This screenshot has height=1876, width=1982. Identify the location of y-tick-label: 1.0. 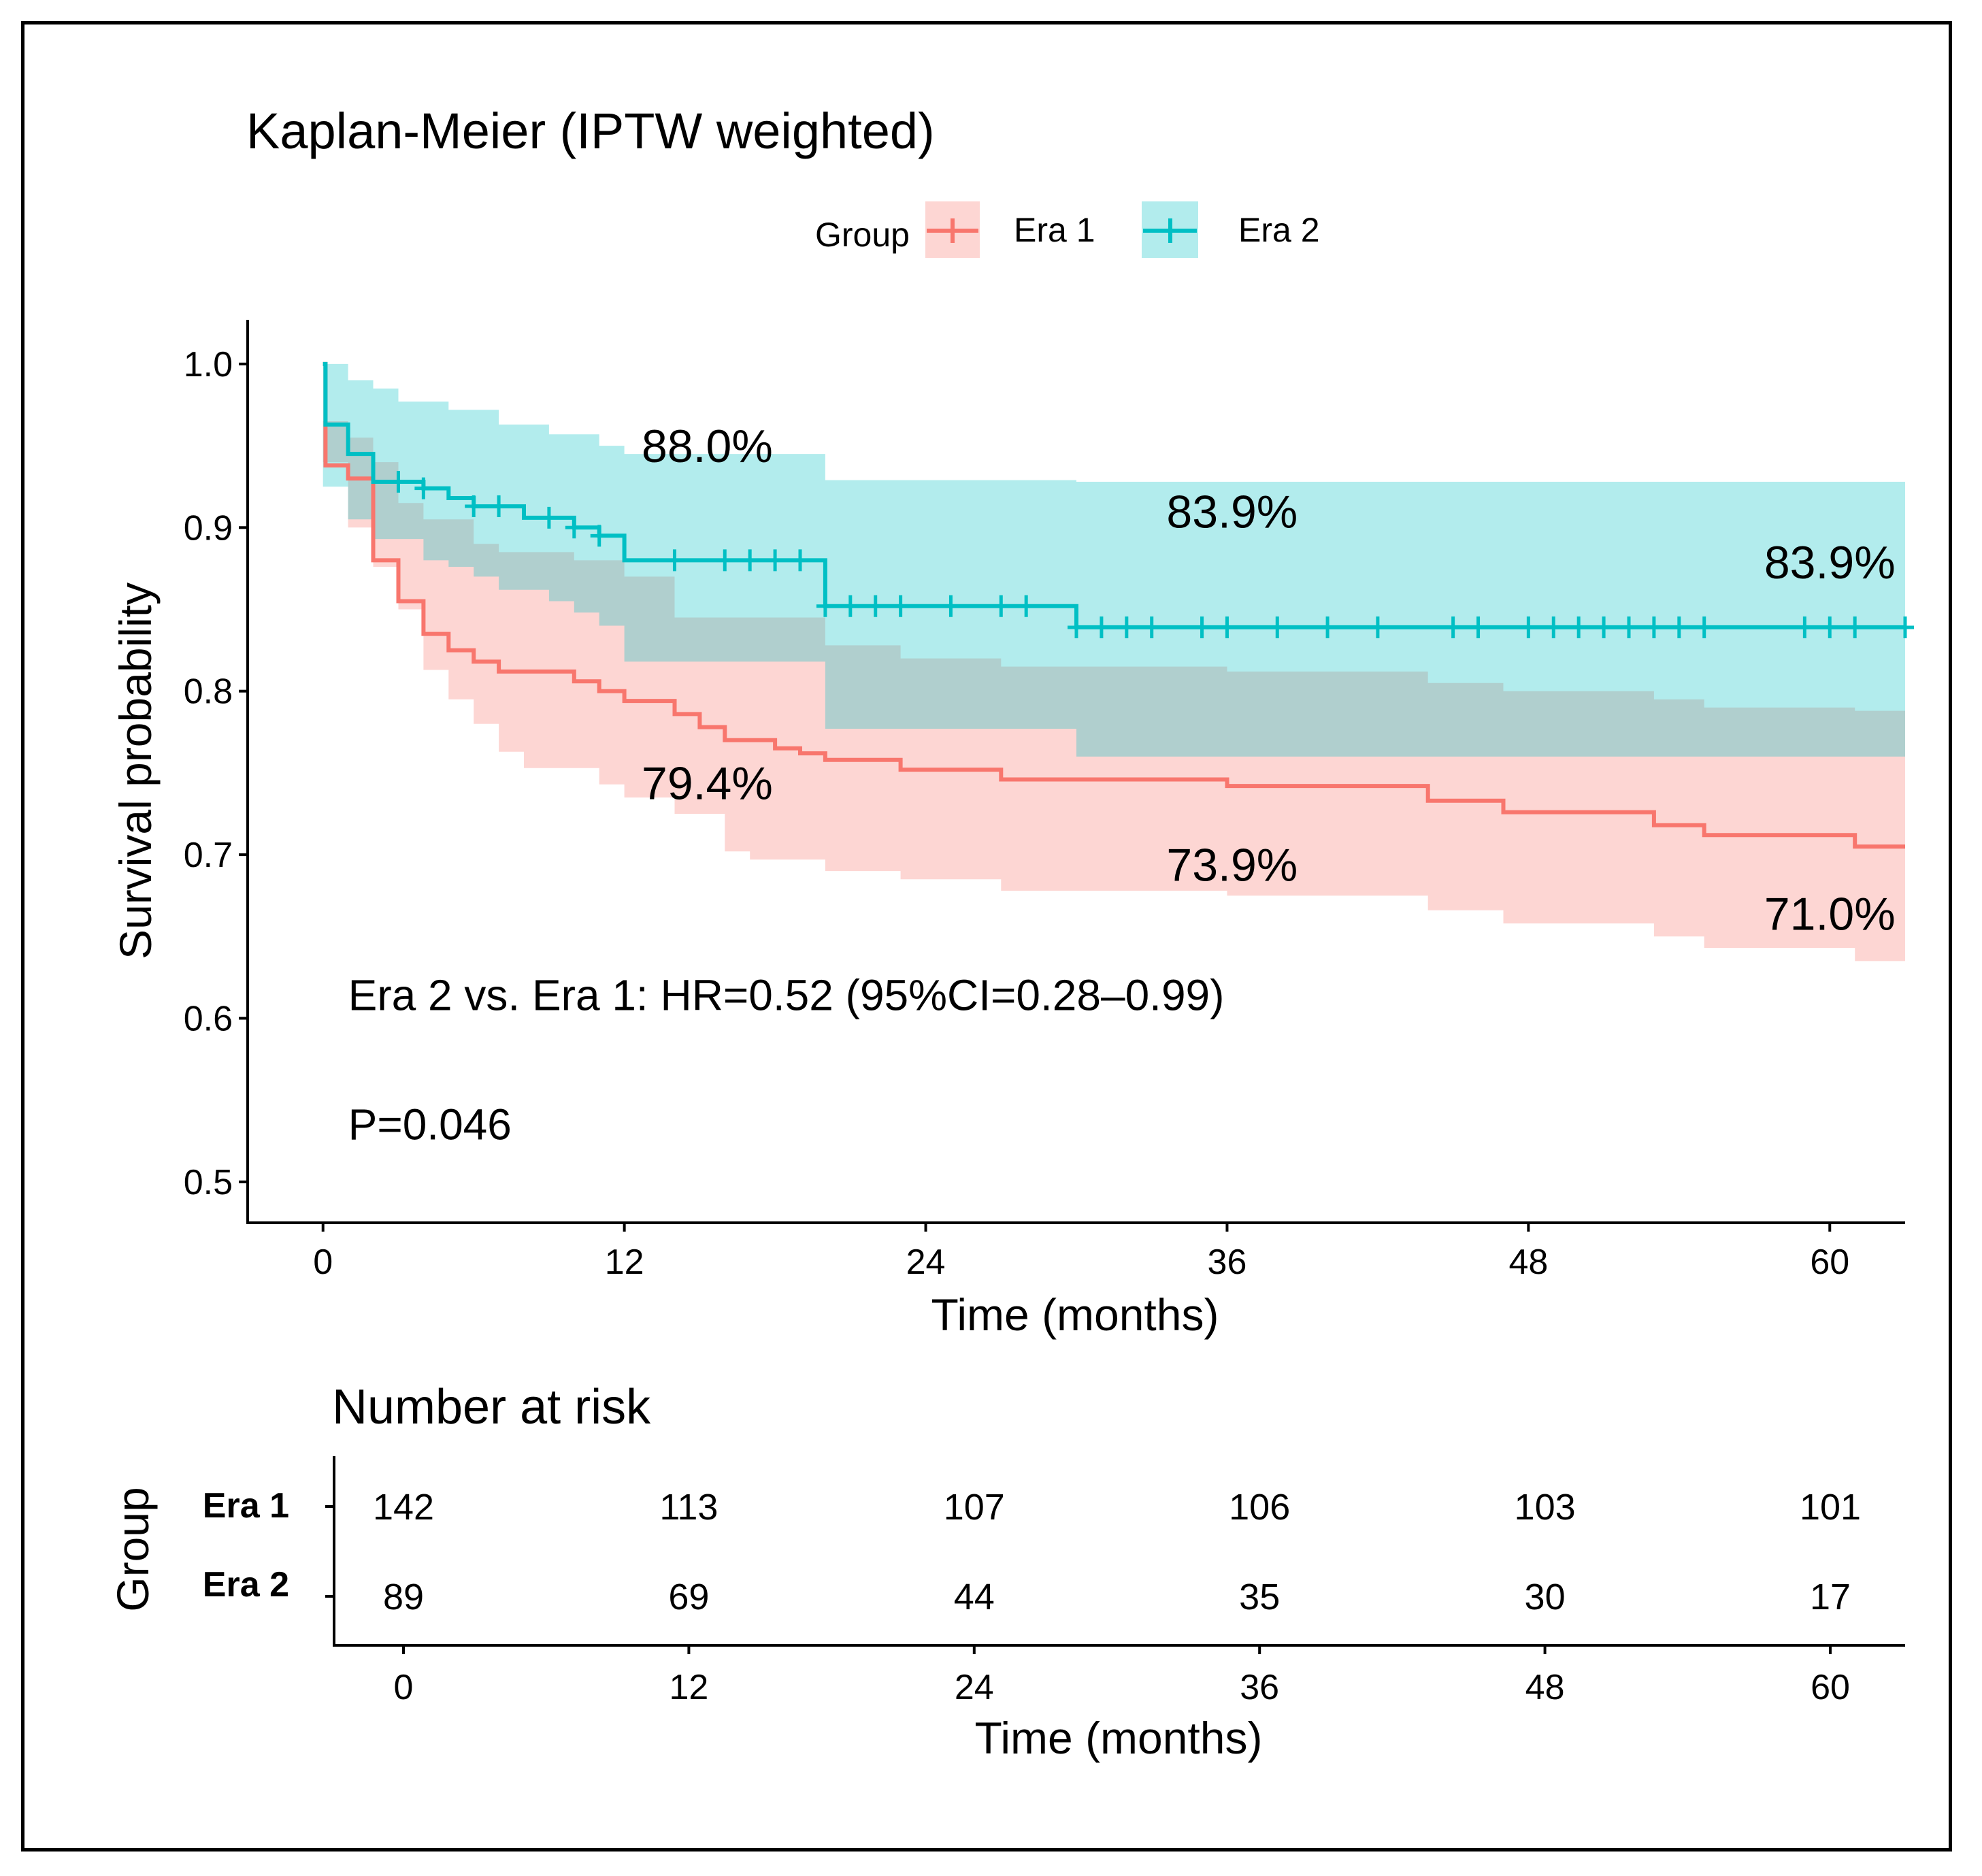
(209, 365).